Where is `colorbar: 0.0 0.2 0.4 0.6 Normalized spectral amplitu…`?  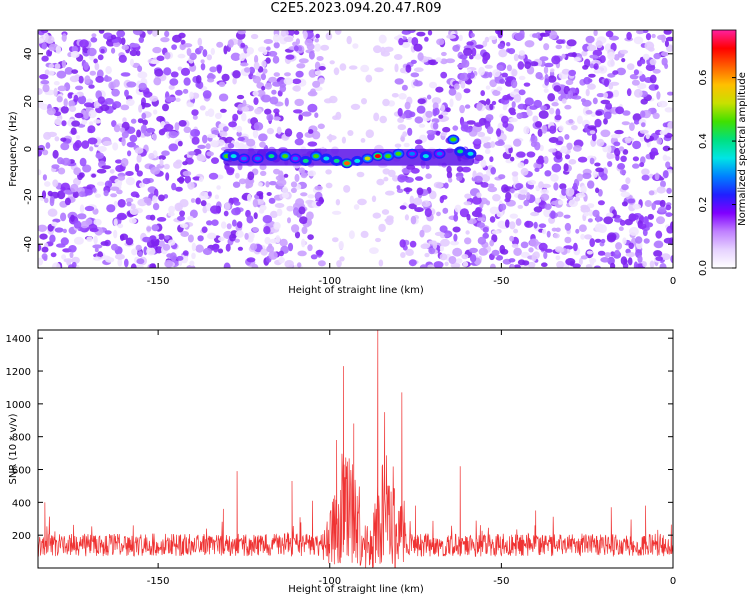
colorbar: 0.0 0.2 0.4 0.6 Normalized spectral amplitu… is located at coordinates (723, 152).